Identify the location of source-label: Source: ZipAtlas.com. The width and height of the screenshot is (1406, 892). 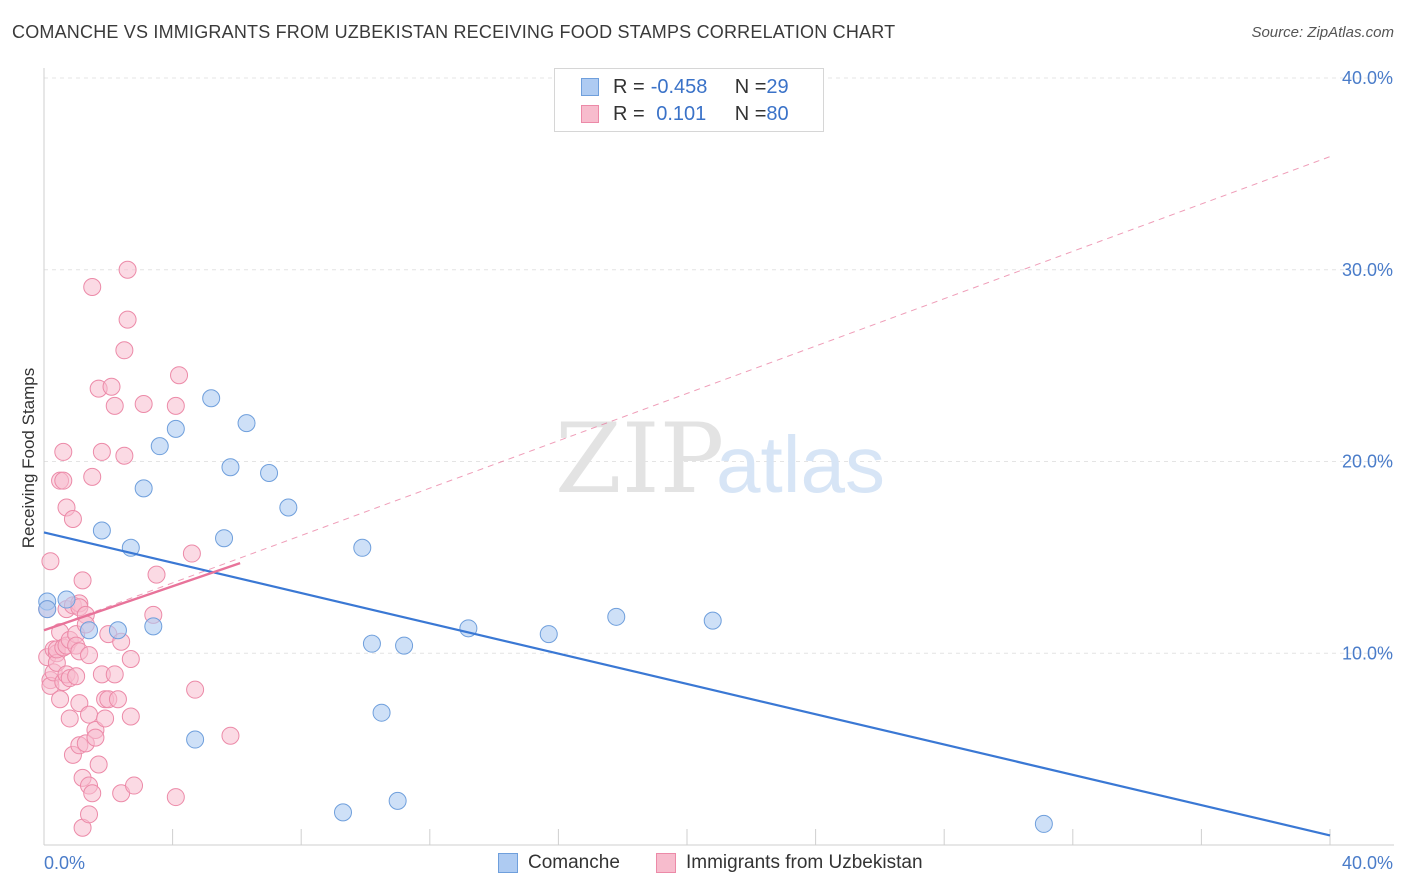
(1322, 32).